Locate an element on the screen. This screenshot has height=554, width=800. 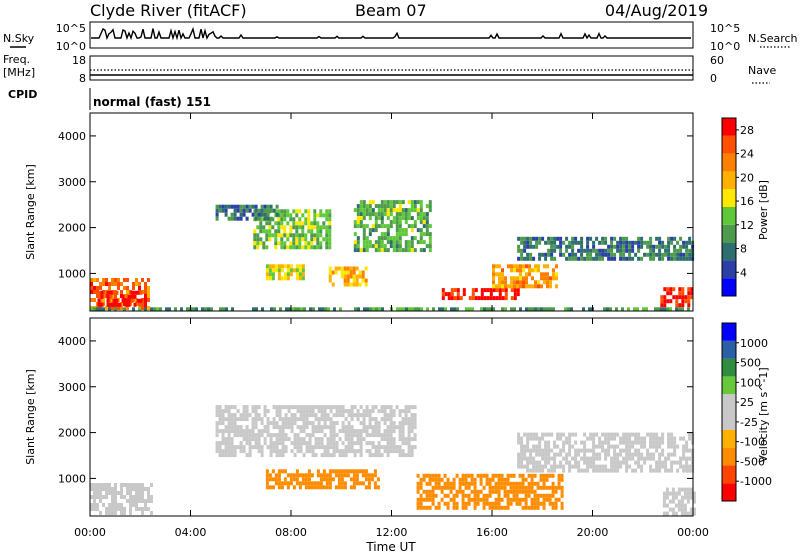
time-tick-label: 00:00 is located at coordinates (90, 532).